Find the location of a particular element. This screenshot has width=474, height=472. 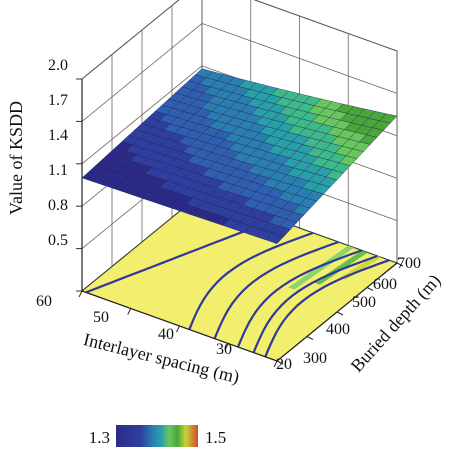

z-tick-label: 1.1 is located at coordinates (58, 170).